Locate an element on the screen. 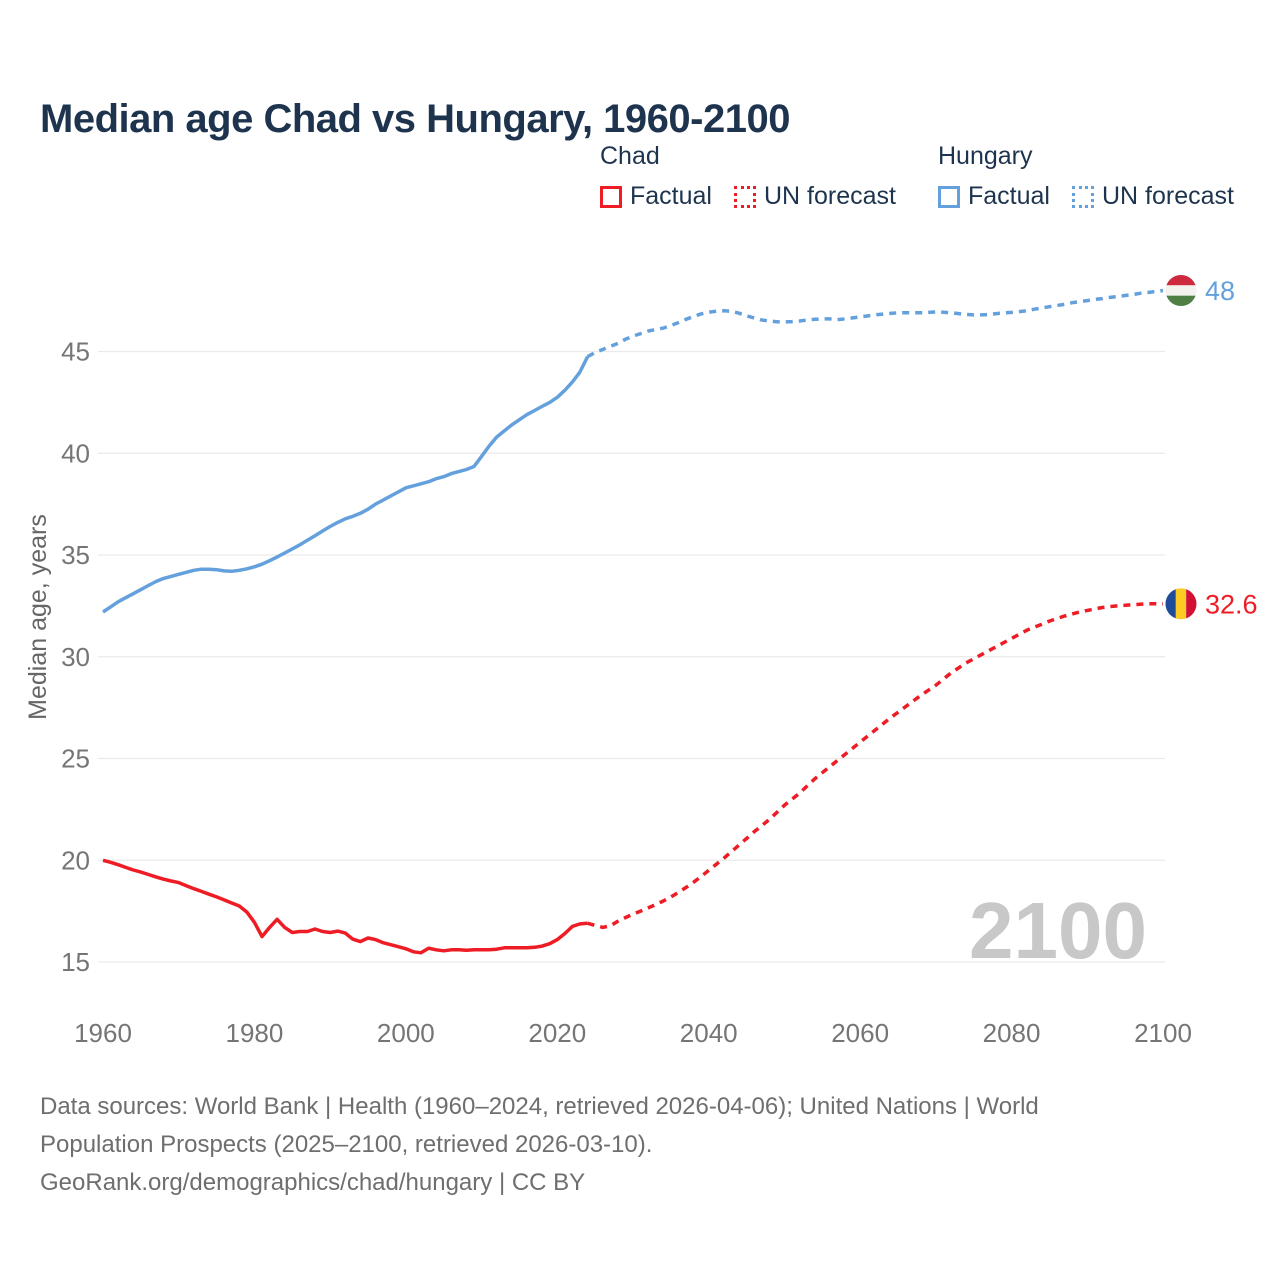  chad-end-value-label: 32.6 is located at coordinates (1231, 604).